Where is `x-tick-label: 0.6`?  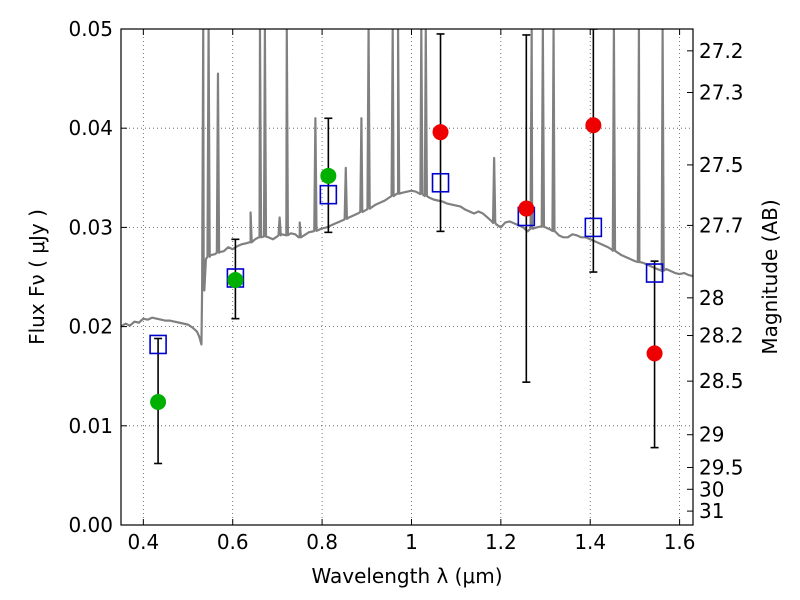
x-tick-label: 0.6 is located at coordinates (233, 542).